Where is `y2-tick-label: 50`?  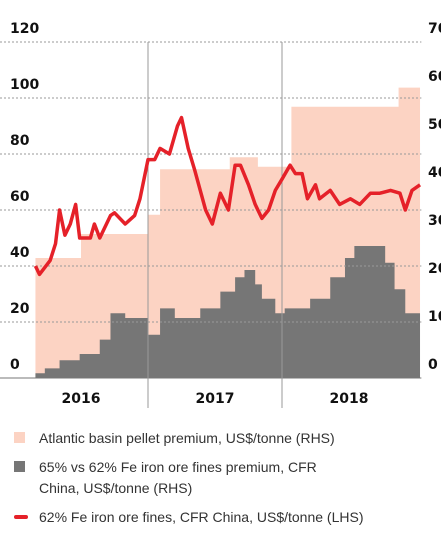 y2-tick-label: 50 is located at coordinates (434, 125).